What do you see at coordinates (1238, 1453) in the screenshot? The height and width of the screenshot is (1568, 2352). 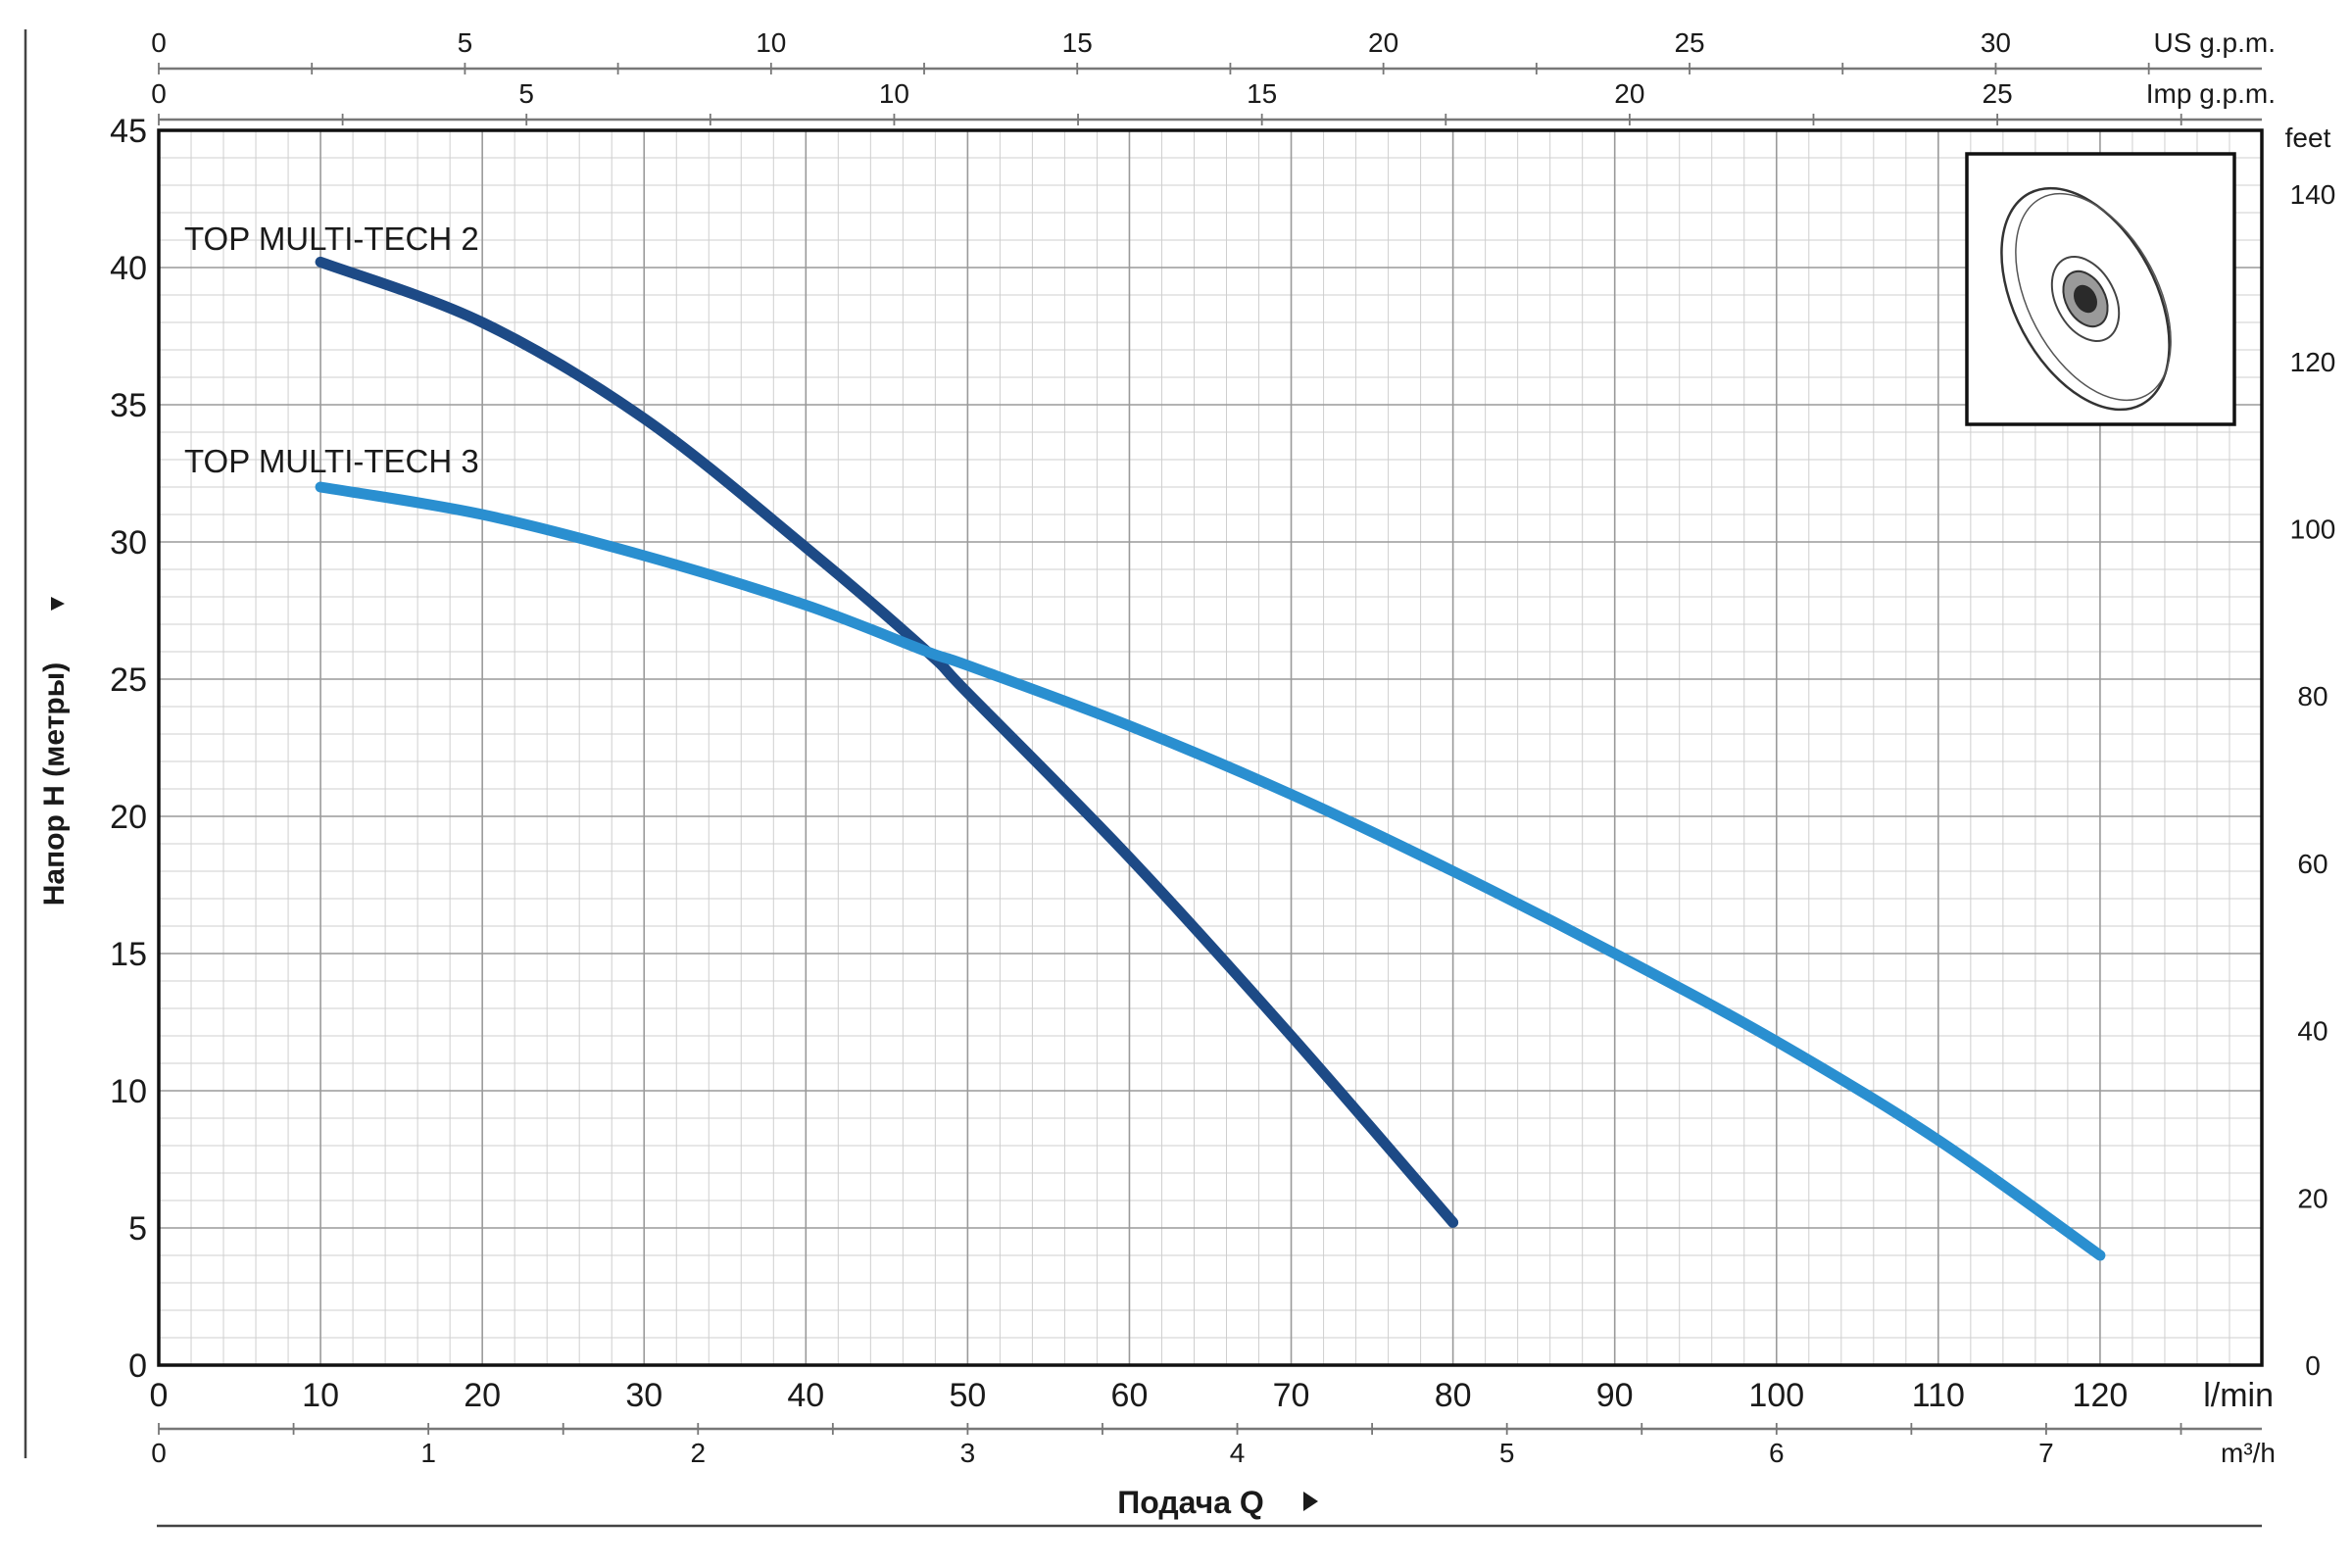 I see `m3h-axis-tick-label: 4` at bounding box center [1238, 1453].